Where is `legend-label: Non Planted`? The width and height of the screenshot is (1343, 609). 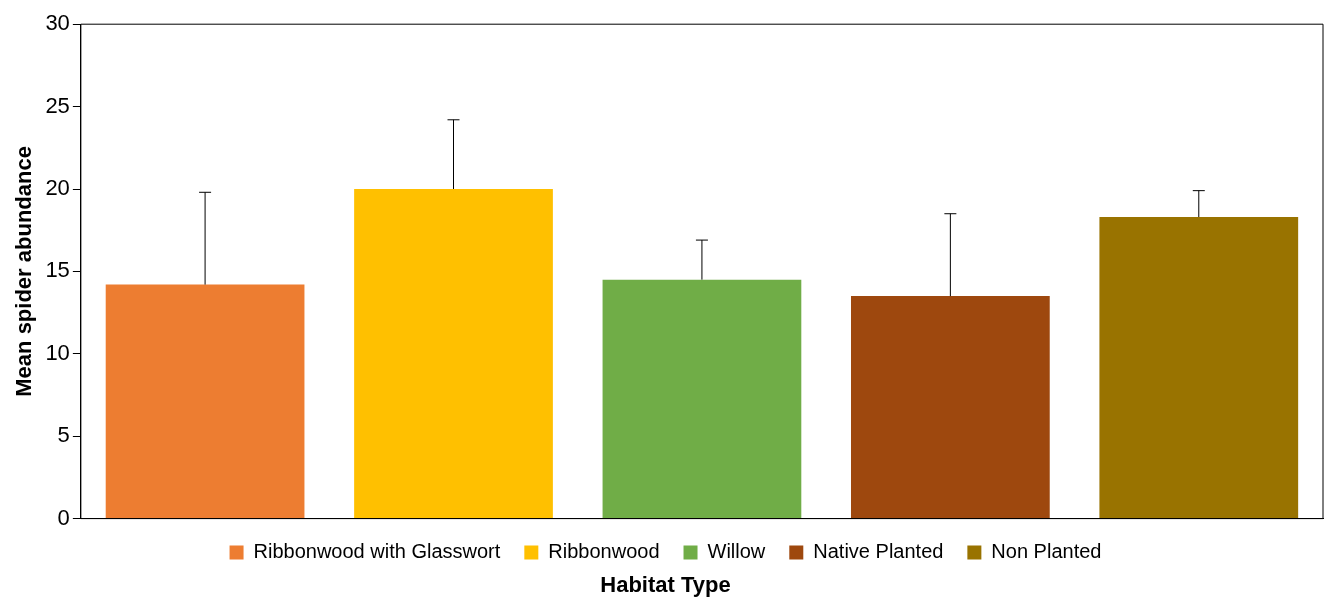 legend-label: Non Planted is located at coordinates (1046, 551).